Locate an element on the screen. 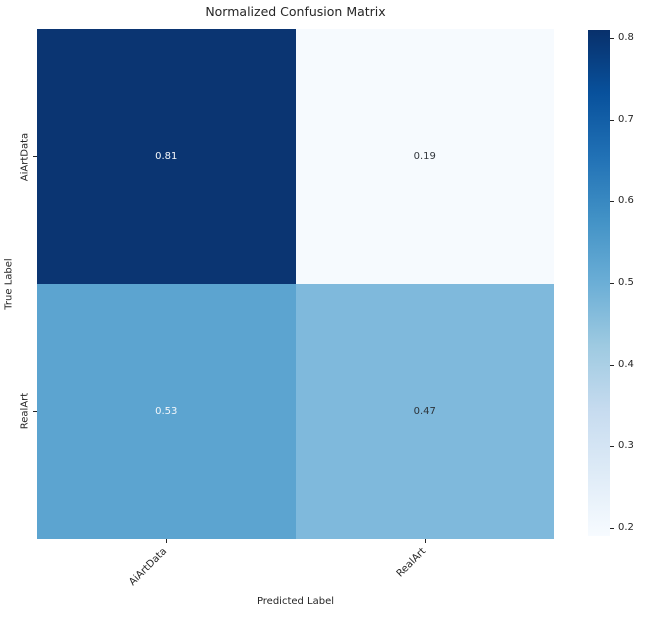 The height and width of the screenshot is (619, 648). y-tick-label-realart: RealArt is located at coordinates (25, 411).